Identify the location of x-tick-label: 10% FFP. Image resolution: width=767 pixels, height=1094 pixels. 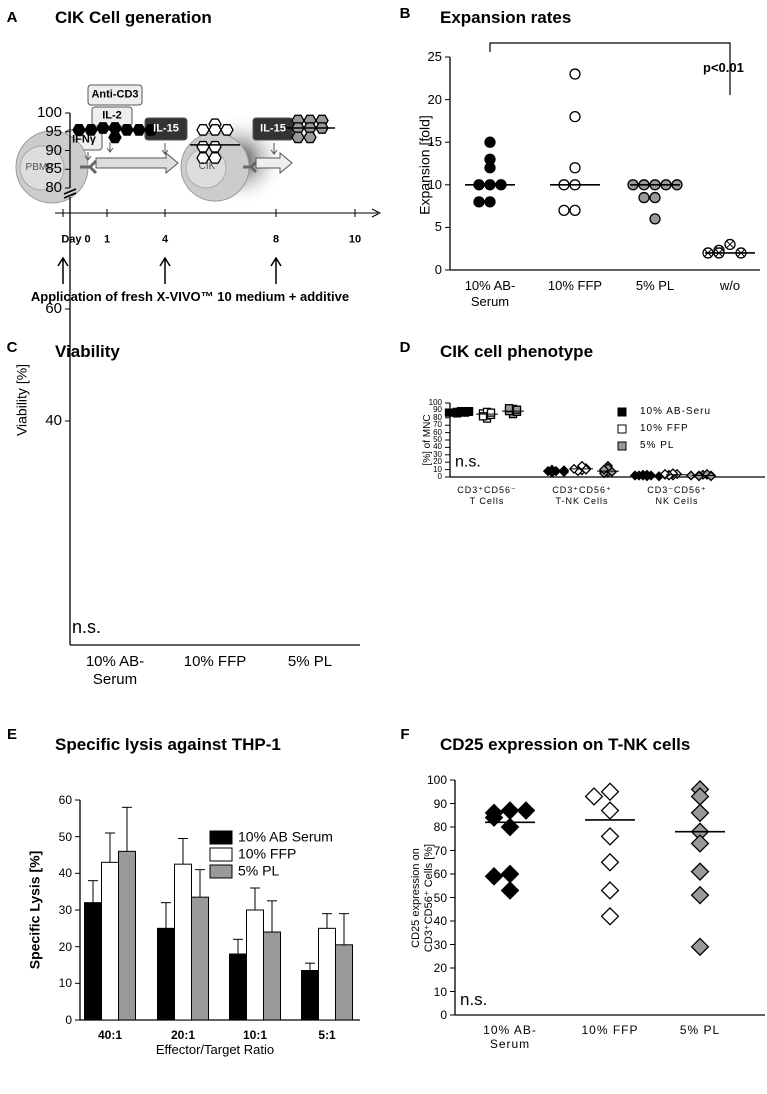
(575, 285).